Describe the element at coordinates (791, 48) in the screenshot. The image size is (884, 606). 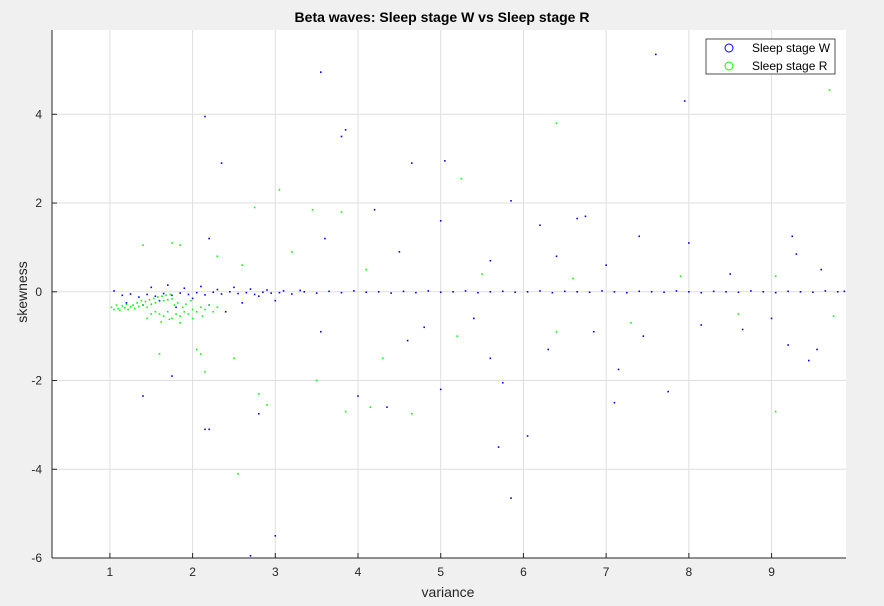
I see `legend-label-w: Sleep stage W` at that location.